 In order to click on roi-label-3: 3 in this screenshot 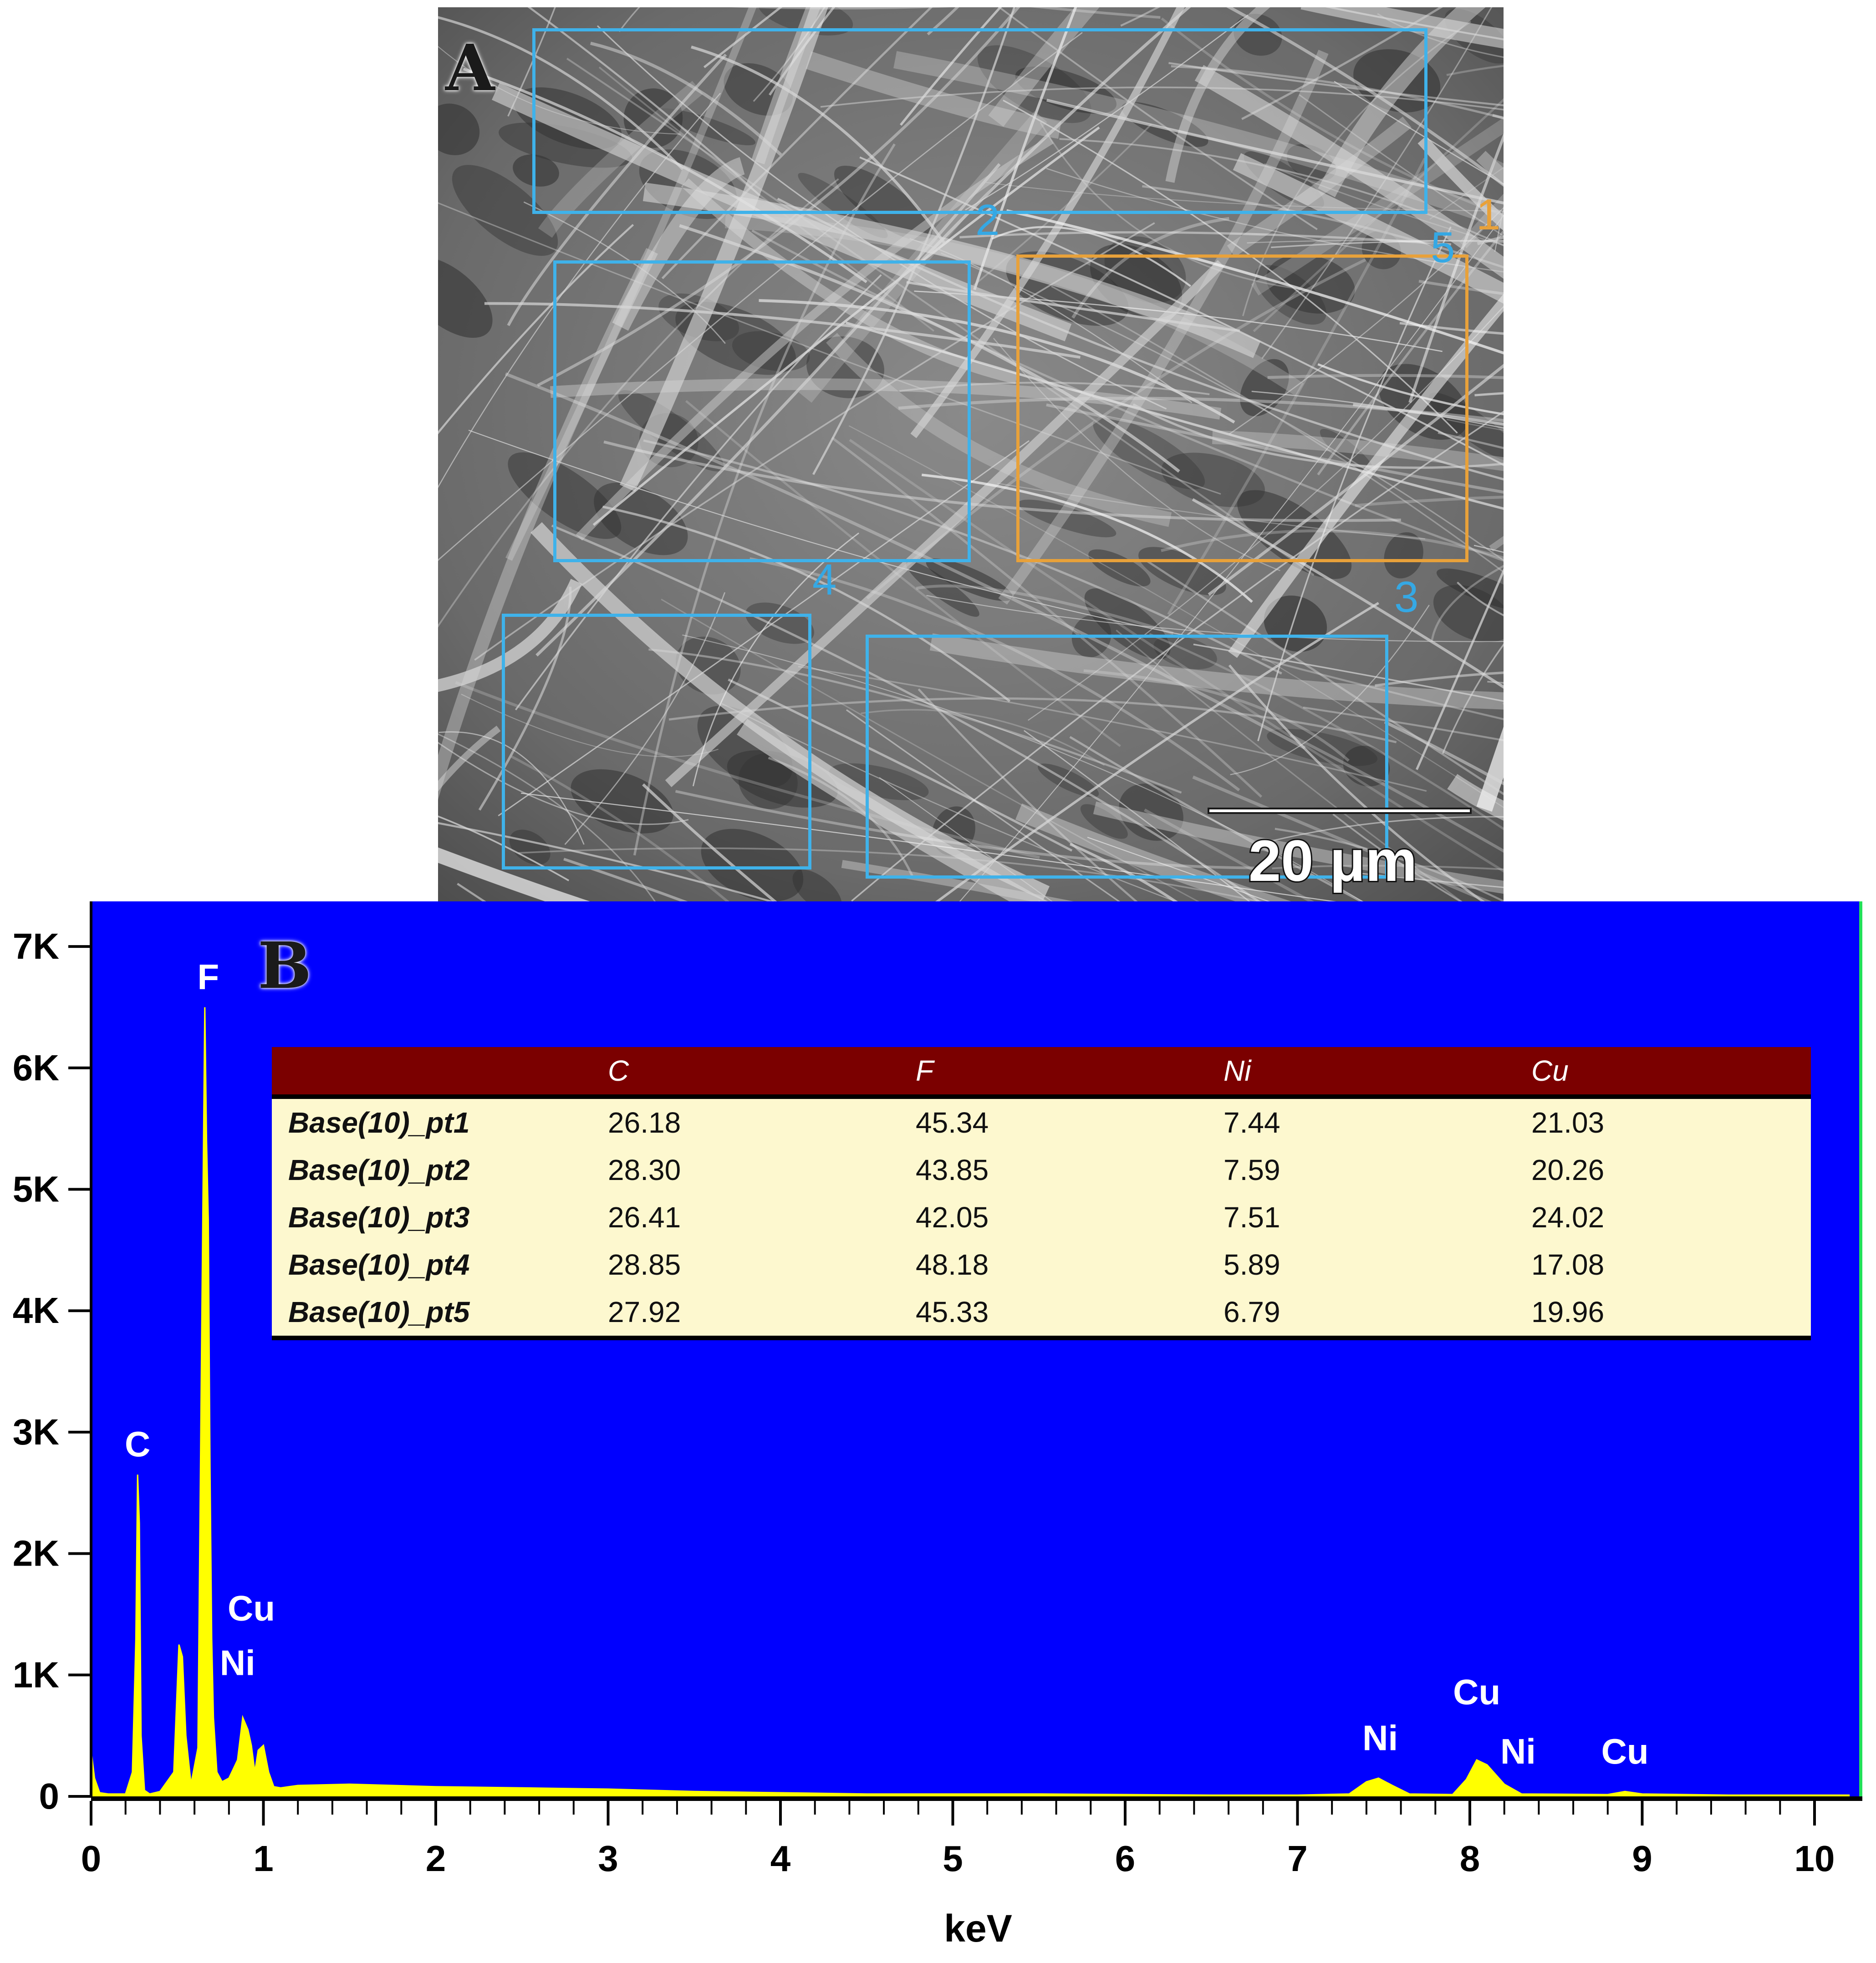, I will do `click(1406, 597)`.